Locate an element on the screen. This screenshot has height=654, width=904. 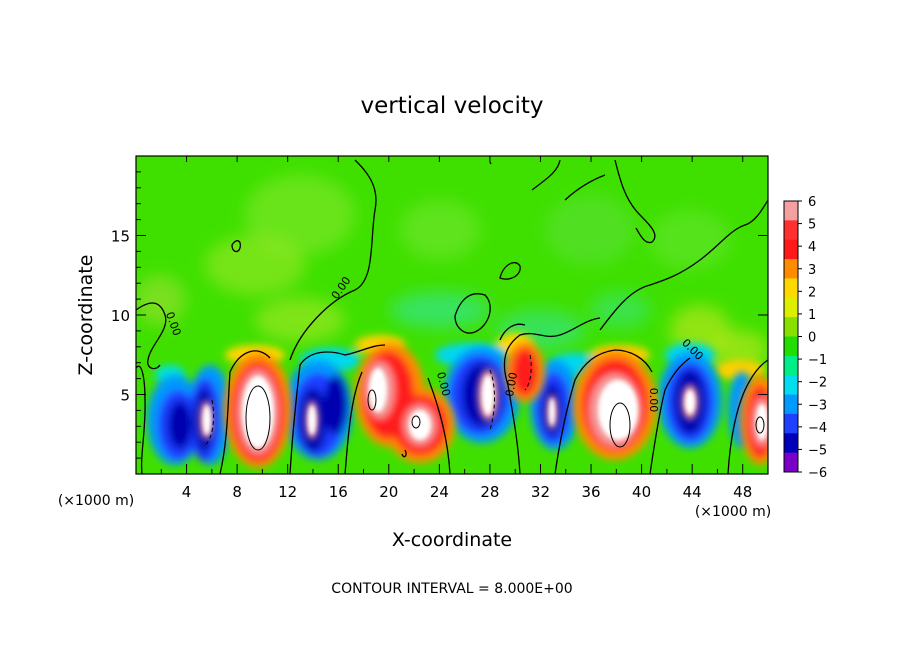
colorbar: 6 5 4 3 2 1 0 −1 −2 −3 −4 −5 −6 is located at coordinates (805, 338).